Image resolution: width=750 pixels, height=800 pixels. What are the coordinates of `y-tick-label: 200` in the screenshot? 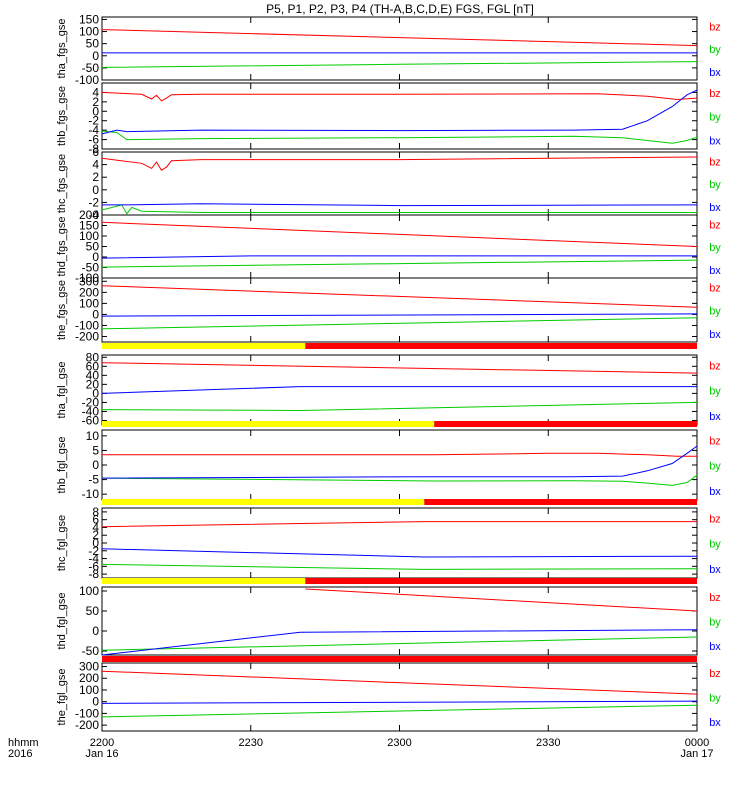 It's located at (89, 292).